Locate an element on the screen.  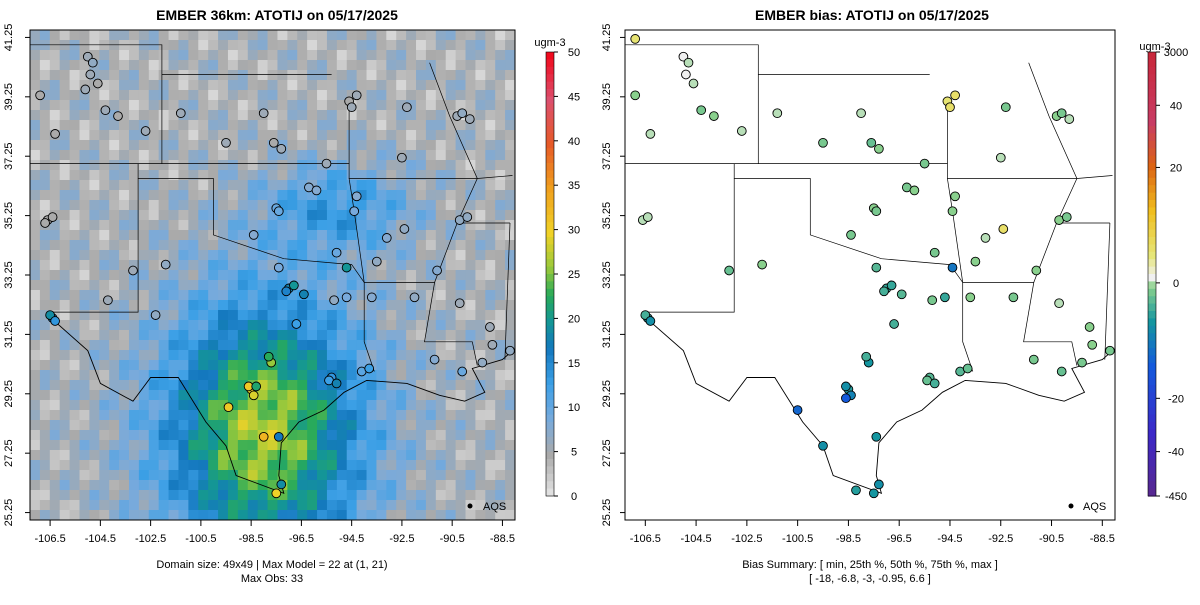
legend-label: AQS is located at coordinates (1094, 507).